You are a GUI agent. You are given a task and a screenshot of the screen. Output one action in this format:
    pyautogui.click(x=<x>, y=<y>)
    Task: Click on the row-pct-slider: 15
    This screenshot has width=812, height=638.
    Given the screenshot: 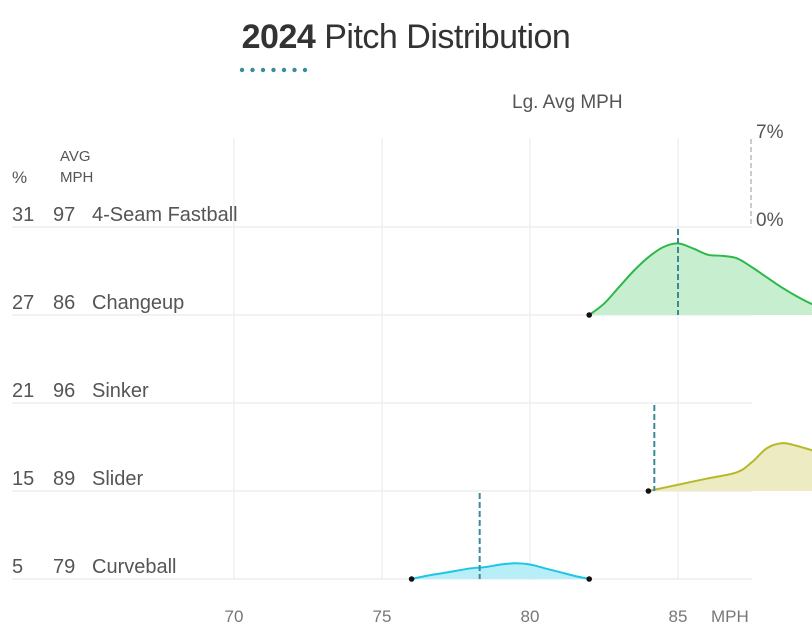 What is the action you would take?
    pyautogui.click(x=23, y=479)
    